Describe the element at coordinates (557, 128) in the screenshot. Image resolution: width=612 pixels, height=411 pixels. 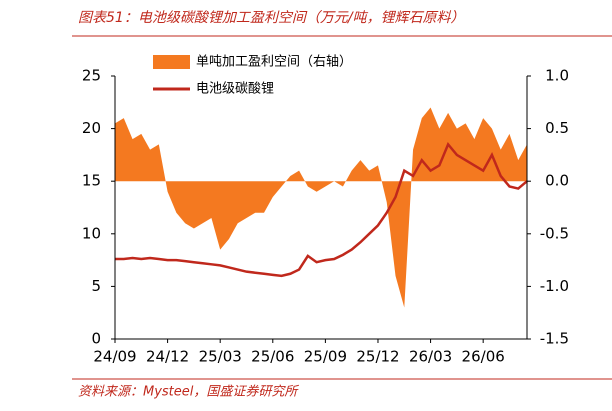
I see `y2-tick-label: 0.5` at that location.